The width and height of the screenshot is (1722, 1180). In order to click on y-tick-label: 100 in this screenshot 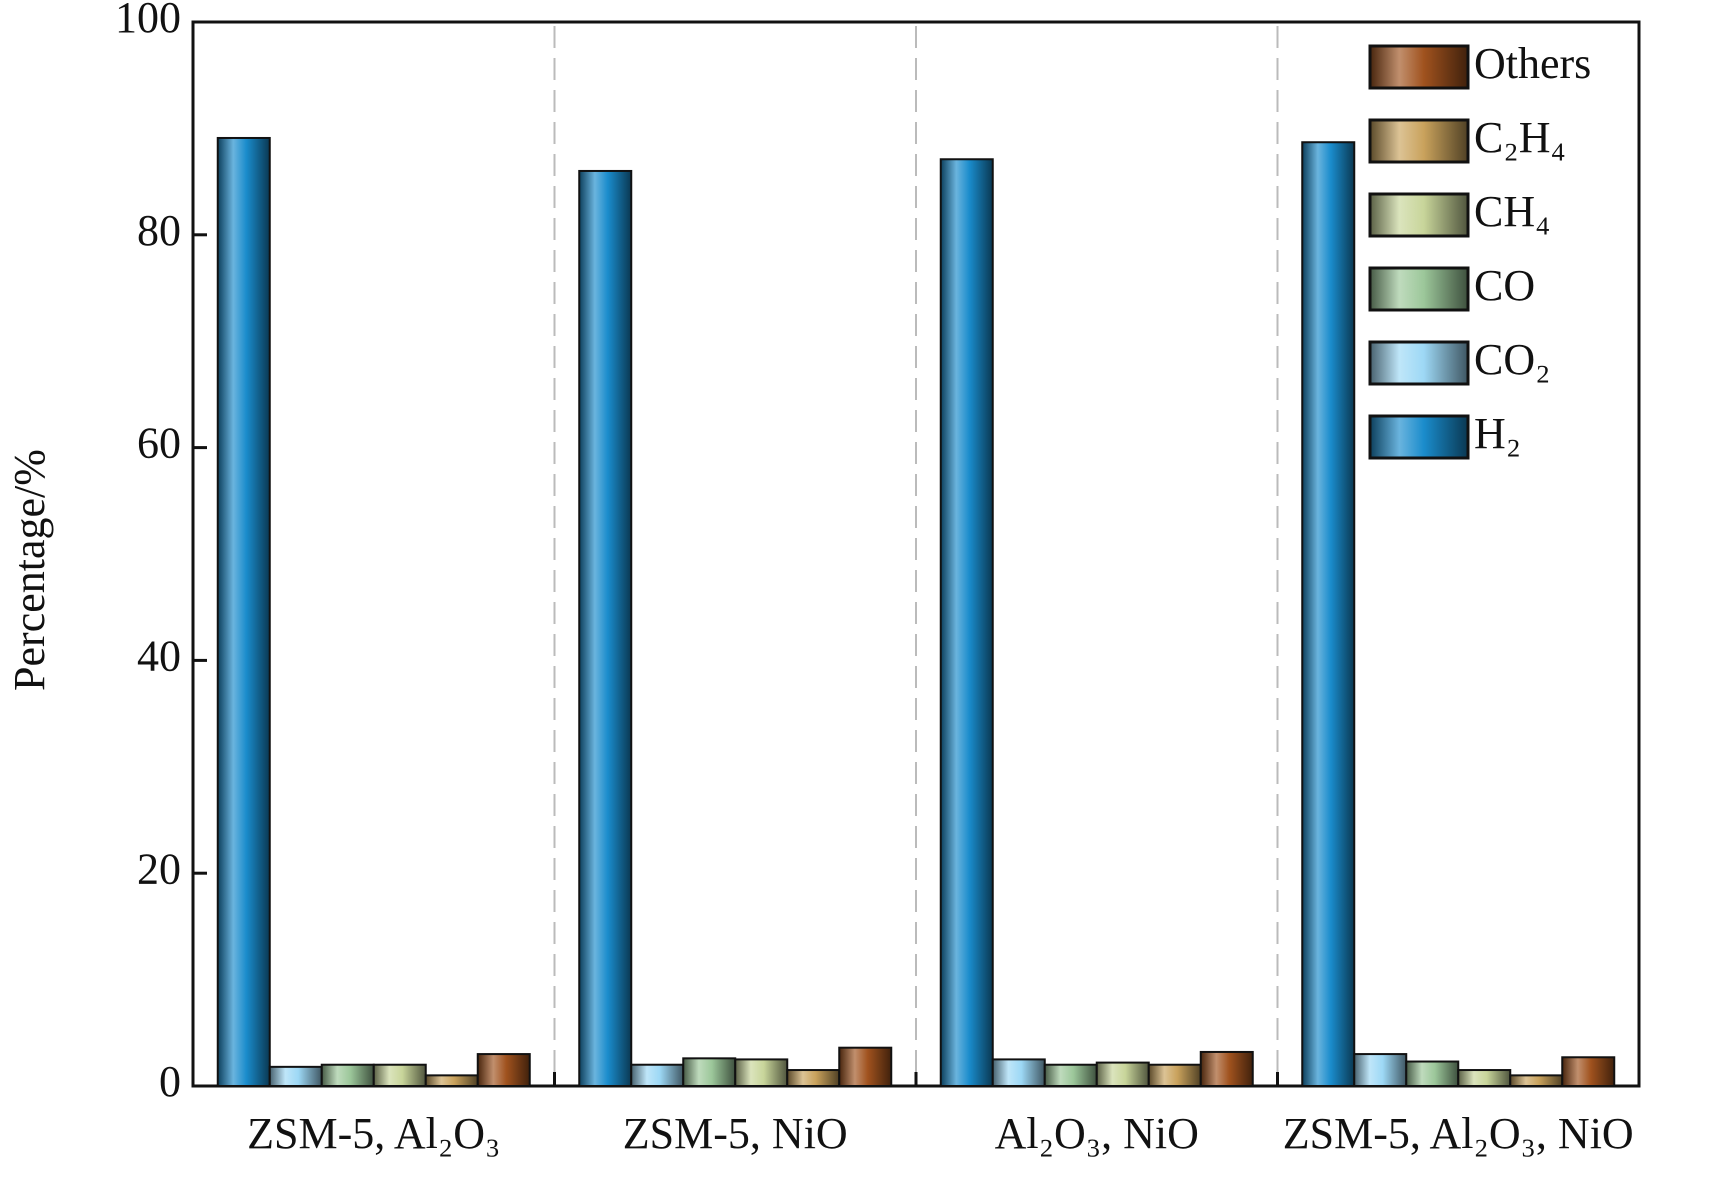, I will do `click(148, 21)`.